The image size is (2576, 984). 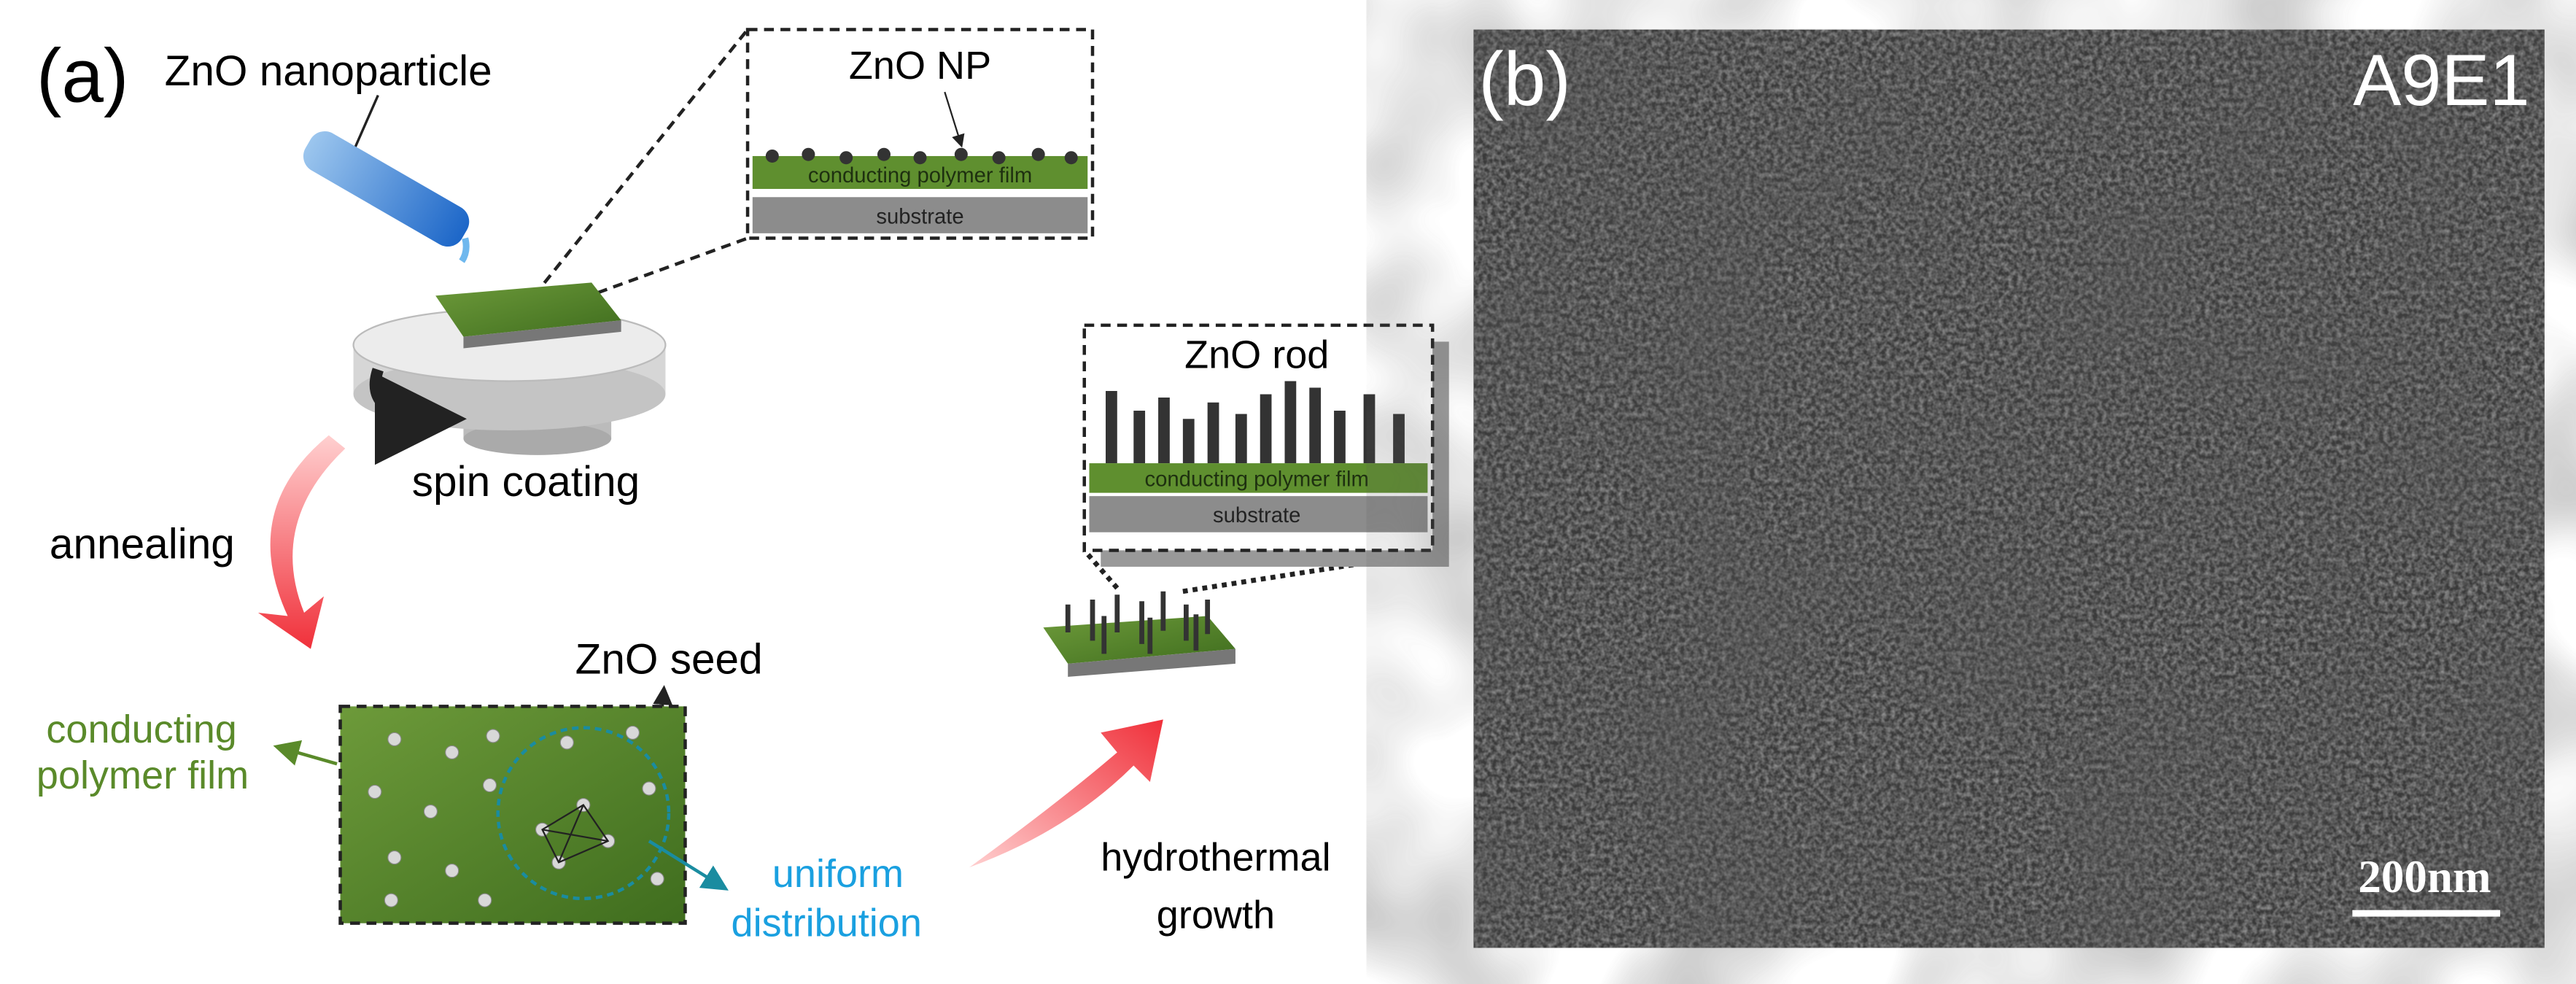 What do you see at coordinates (329, 71) in the screenshot?
I see `pipette-label: ZnO nanoparticle` at bounding box center [329, 71].